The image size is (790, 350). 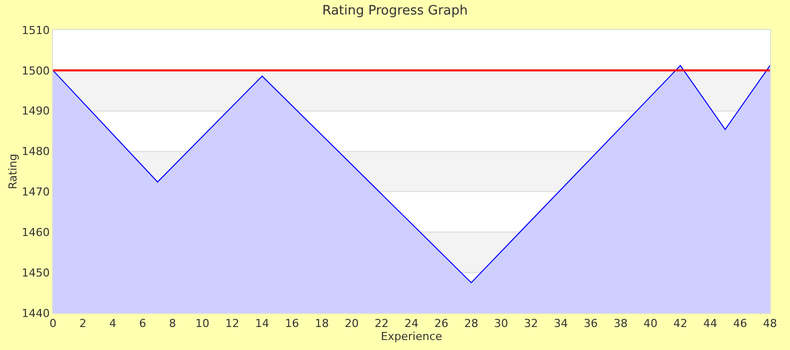 I want to click on y-tick-label: 1480, so click(x=36, y=151).